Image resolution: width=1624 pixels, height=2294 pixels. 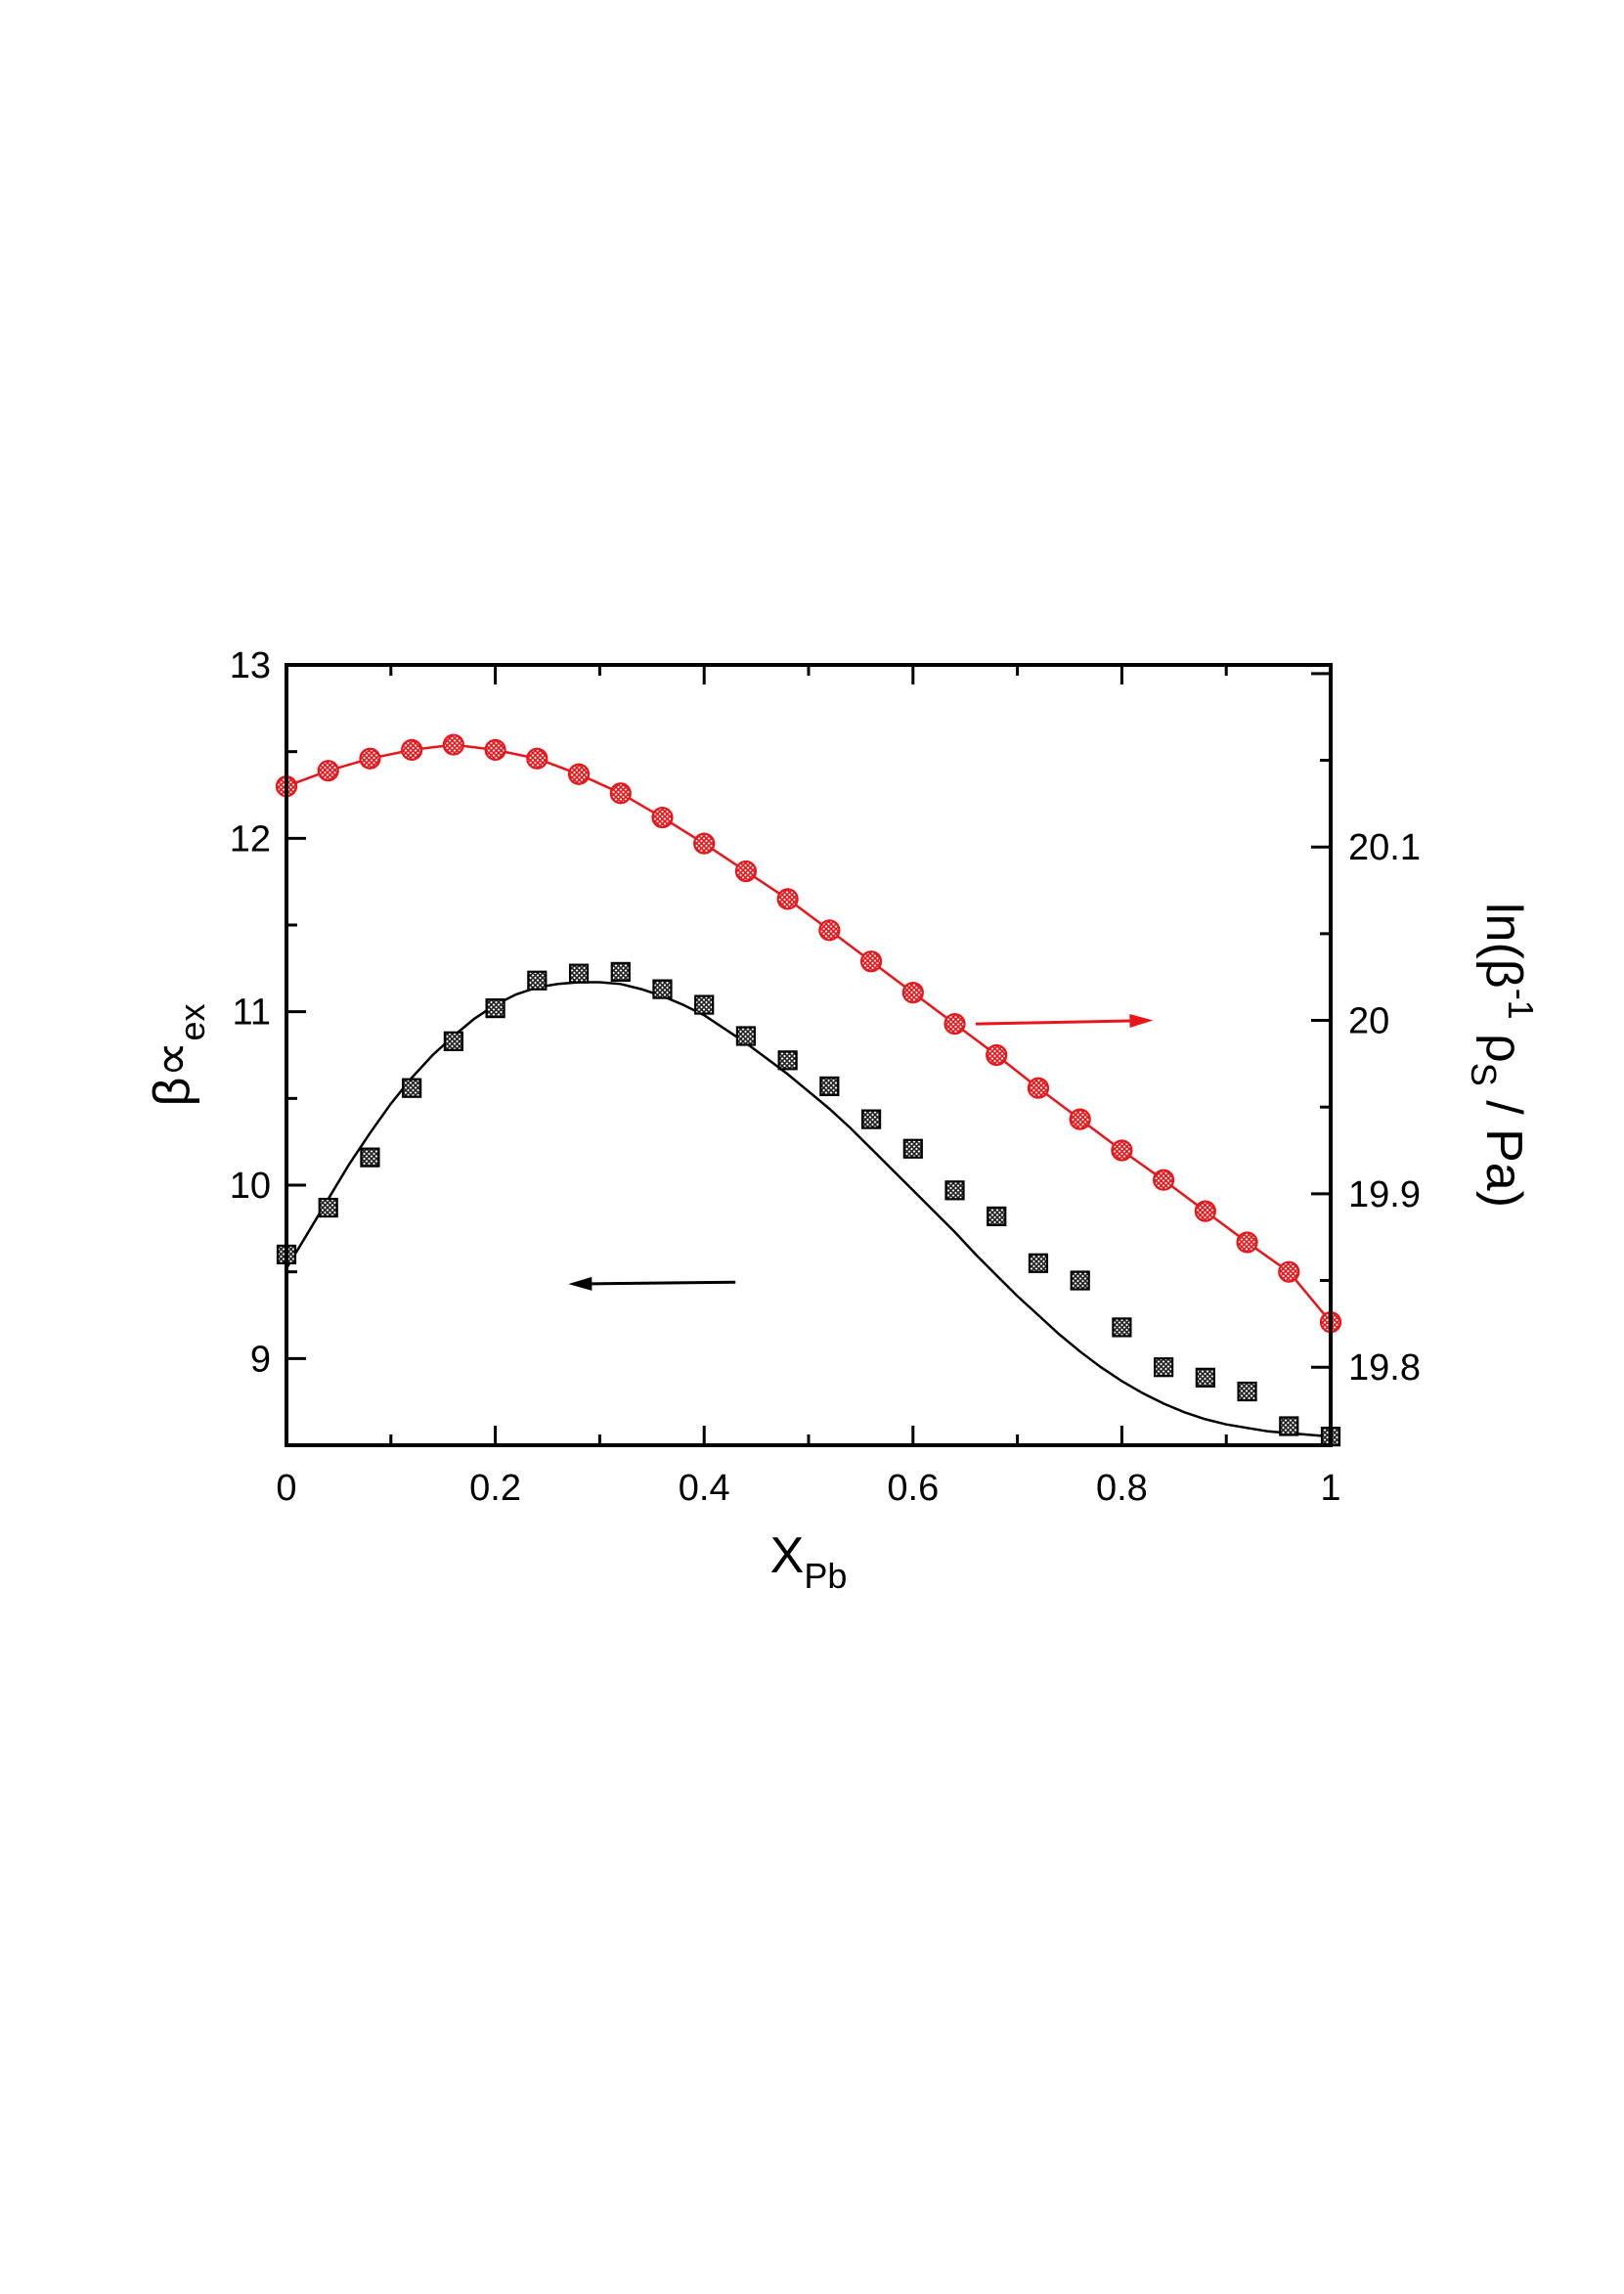 I want to click on x-tick-label: 0, so click(x=286, y=1488).